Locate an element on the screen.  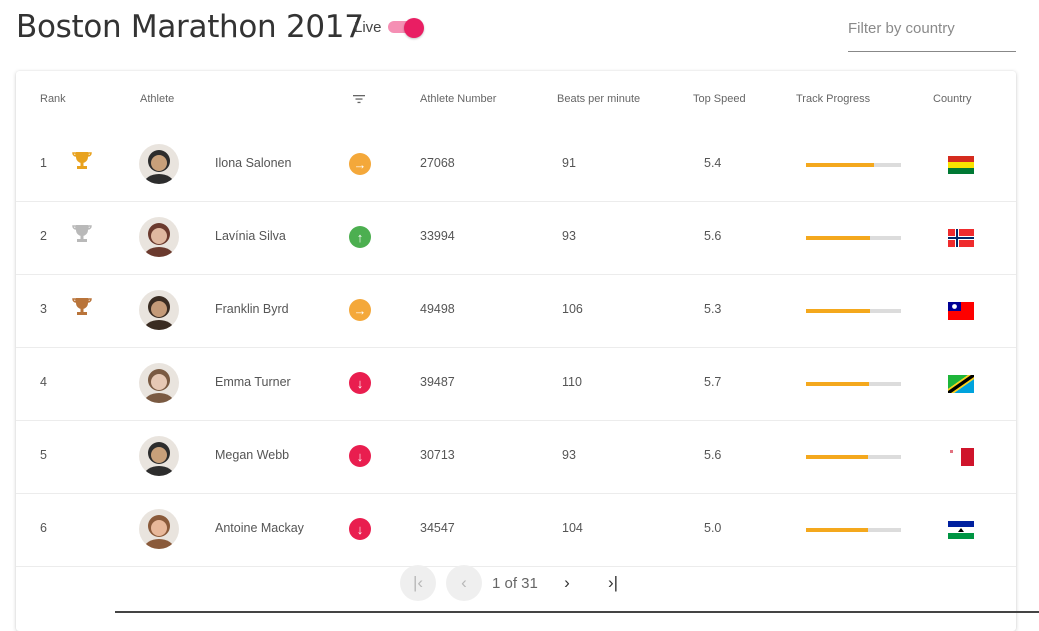
toggle-thumb is located at coordinates (414, 28).